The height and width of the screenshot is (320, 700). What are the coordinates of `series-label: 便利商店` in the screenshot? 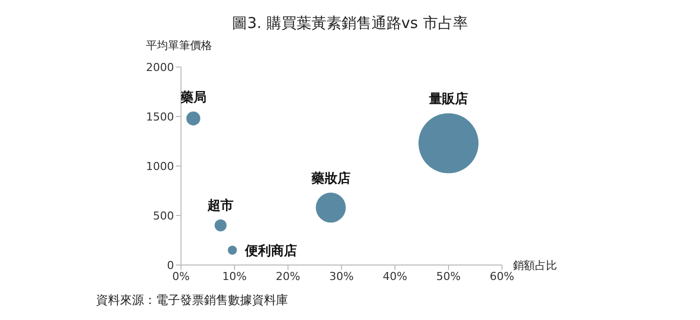 It's located at (270, 251).